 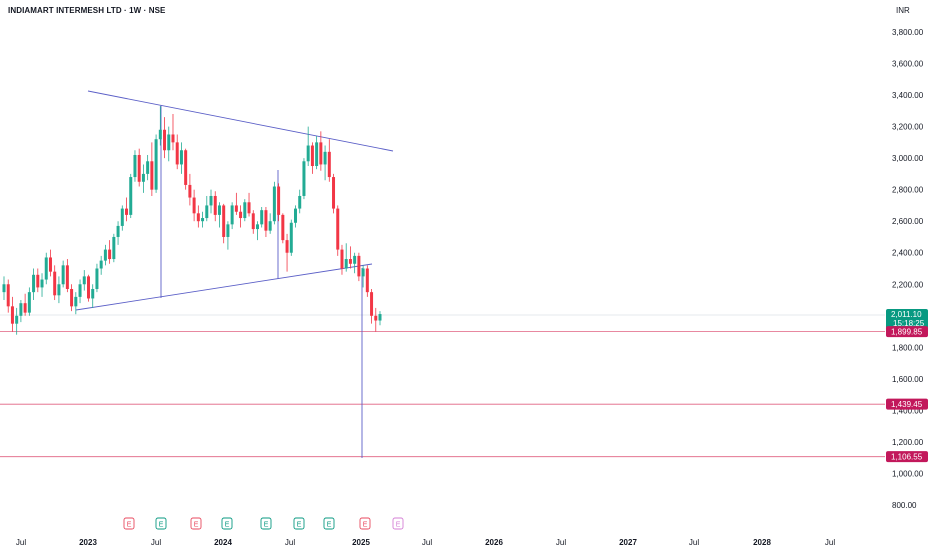 What do you see at coordinates (224, 287) in the screenshot?
I see `lower-trendline` at bounding box center [224, 287].